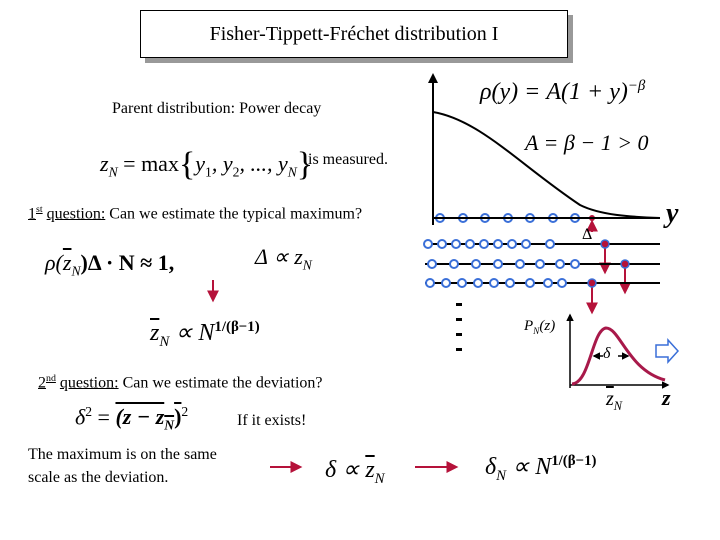  I want to click on text: is measured., so click(348, 159).